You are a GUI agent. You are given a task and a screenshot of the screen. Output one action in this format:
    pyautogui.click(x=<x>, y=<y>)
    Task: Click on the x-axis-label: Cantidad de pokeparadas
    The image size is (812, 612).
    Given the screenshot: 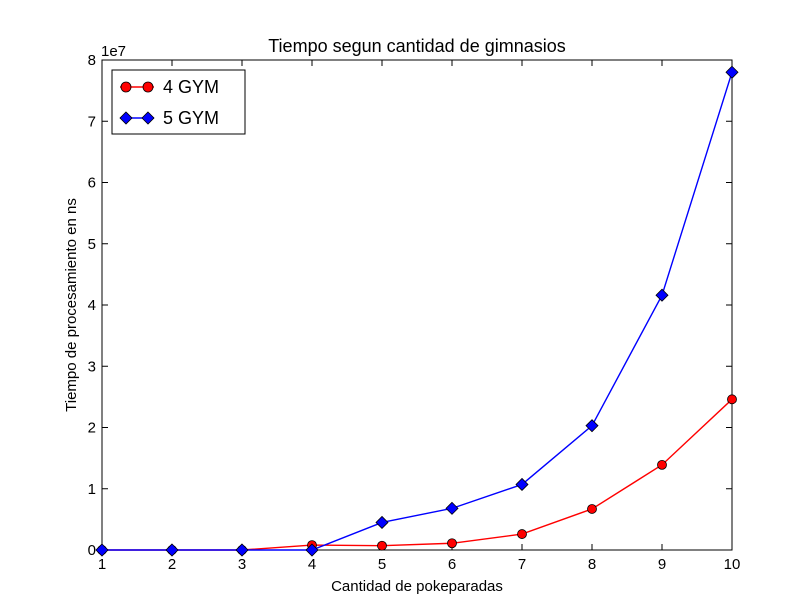 What is the action you would take?
    pyautogui.click(x=417, y=586)
    